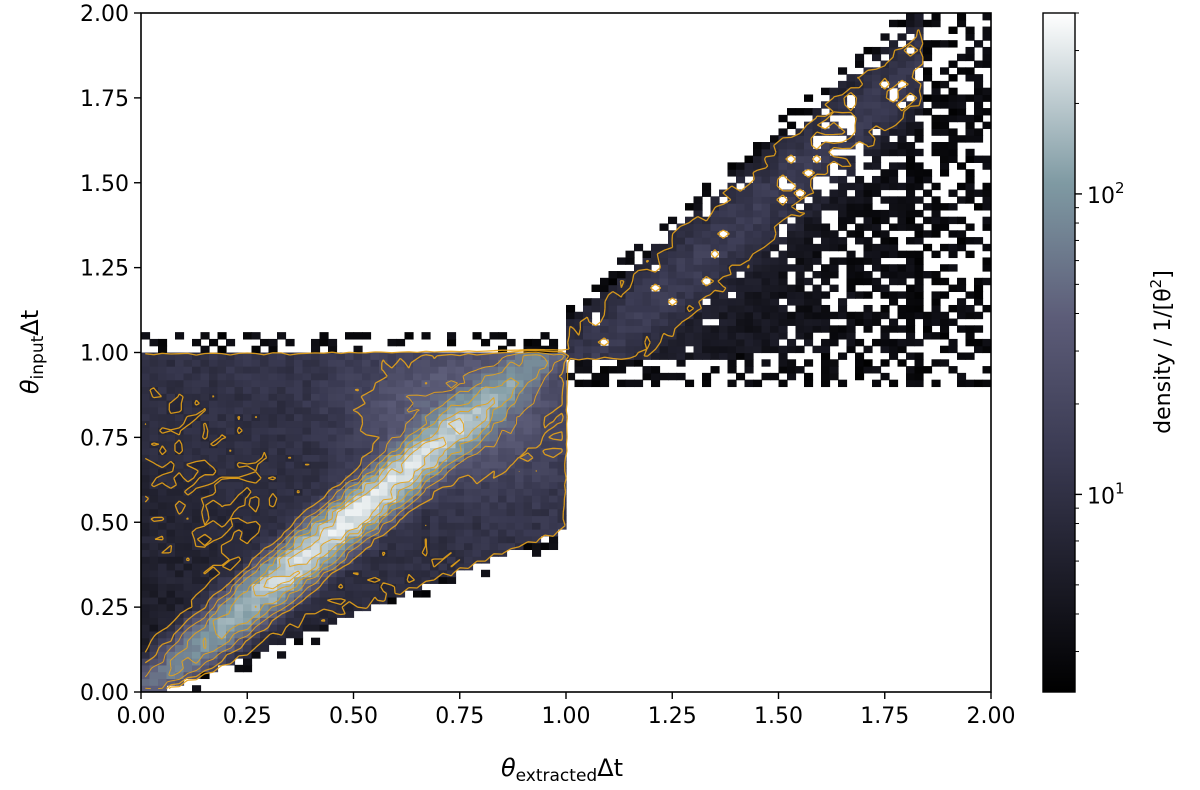 The height and width of the screenshot is (790, 1200). I want to click on y-axis-label-subscript: input, so click(38, 357).